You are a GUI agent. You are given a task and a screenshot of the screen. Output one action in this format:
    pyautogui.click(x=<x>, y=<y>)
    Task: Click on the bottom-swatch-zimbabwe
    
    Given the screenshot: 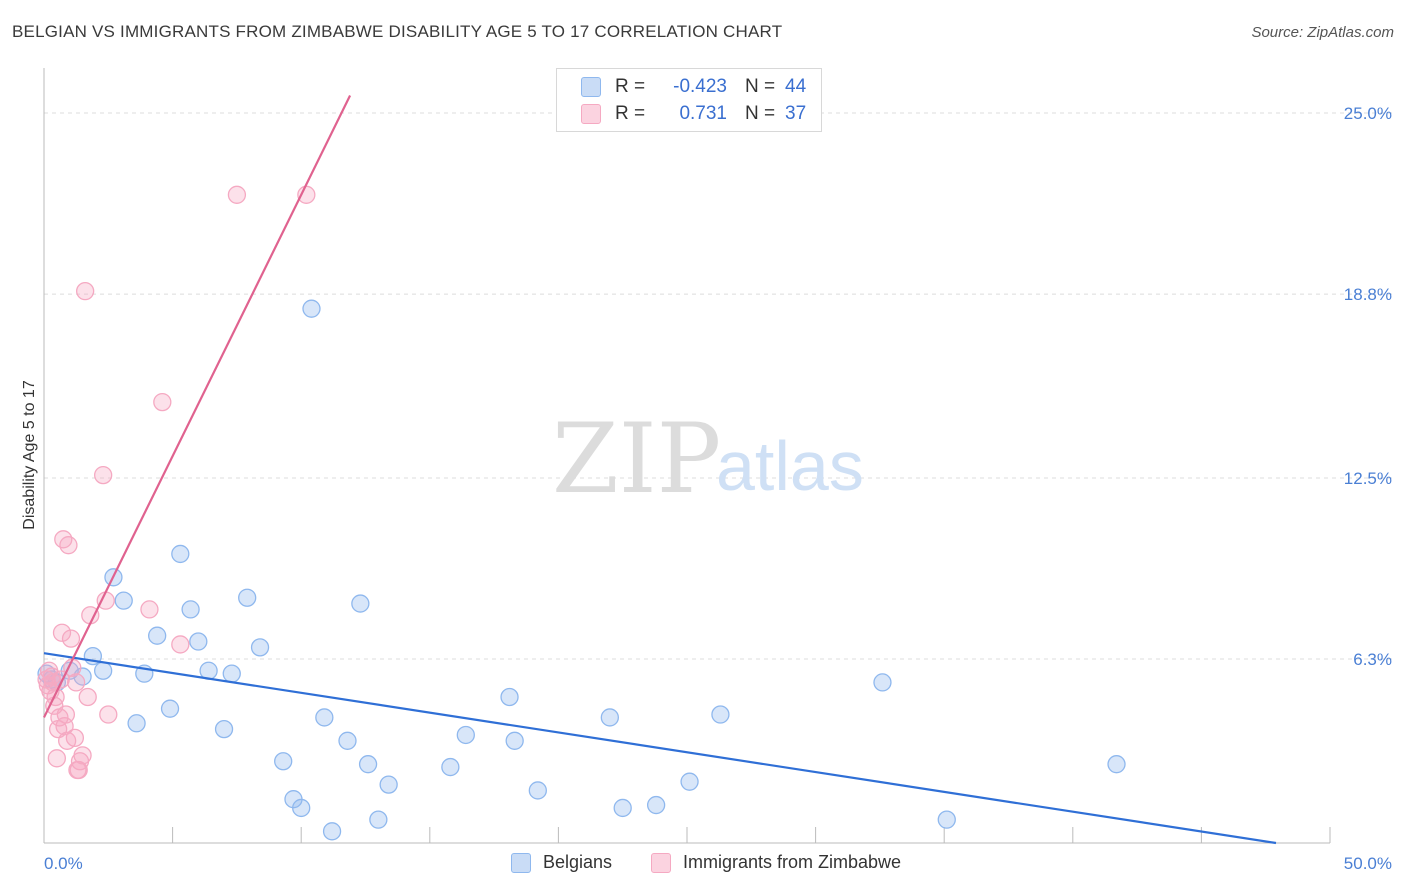 What is the action you would take?
    pyautogui.click(x=661, y=862)
    